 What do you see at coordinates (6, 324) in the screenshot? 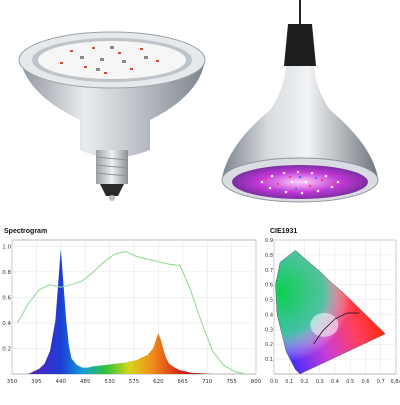
I see `spectrogram-y-tick: 0.4` at bounding box center [6, 324].